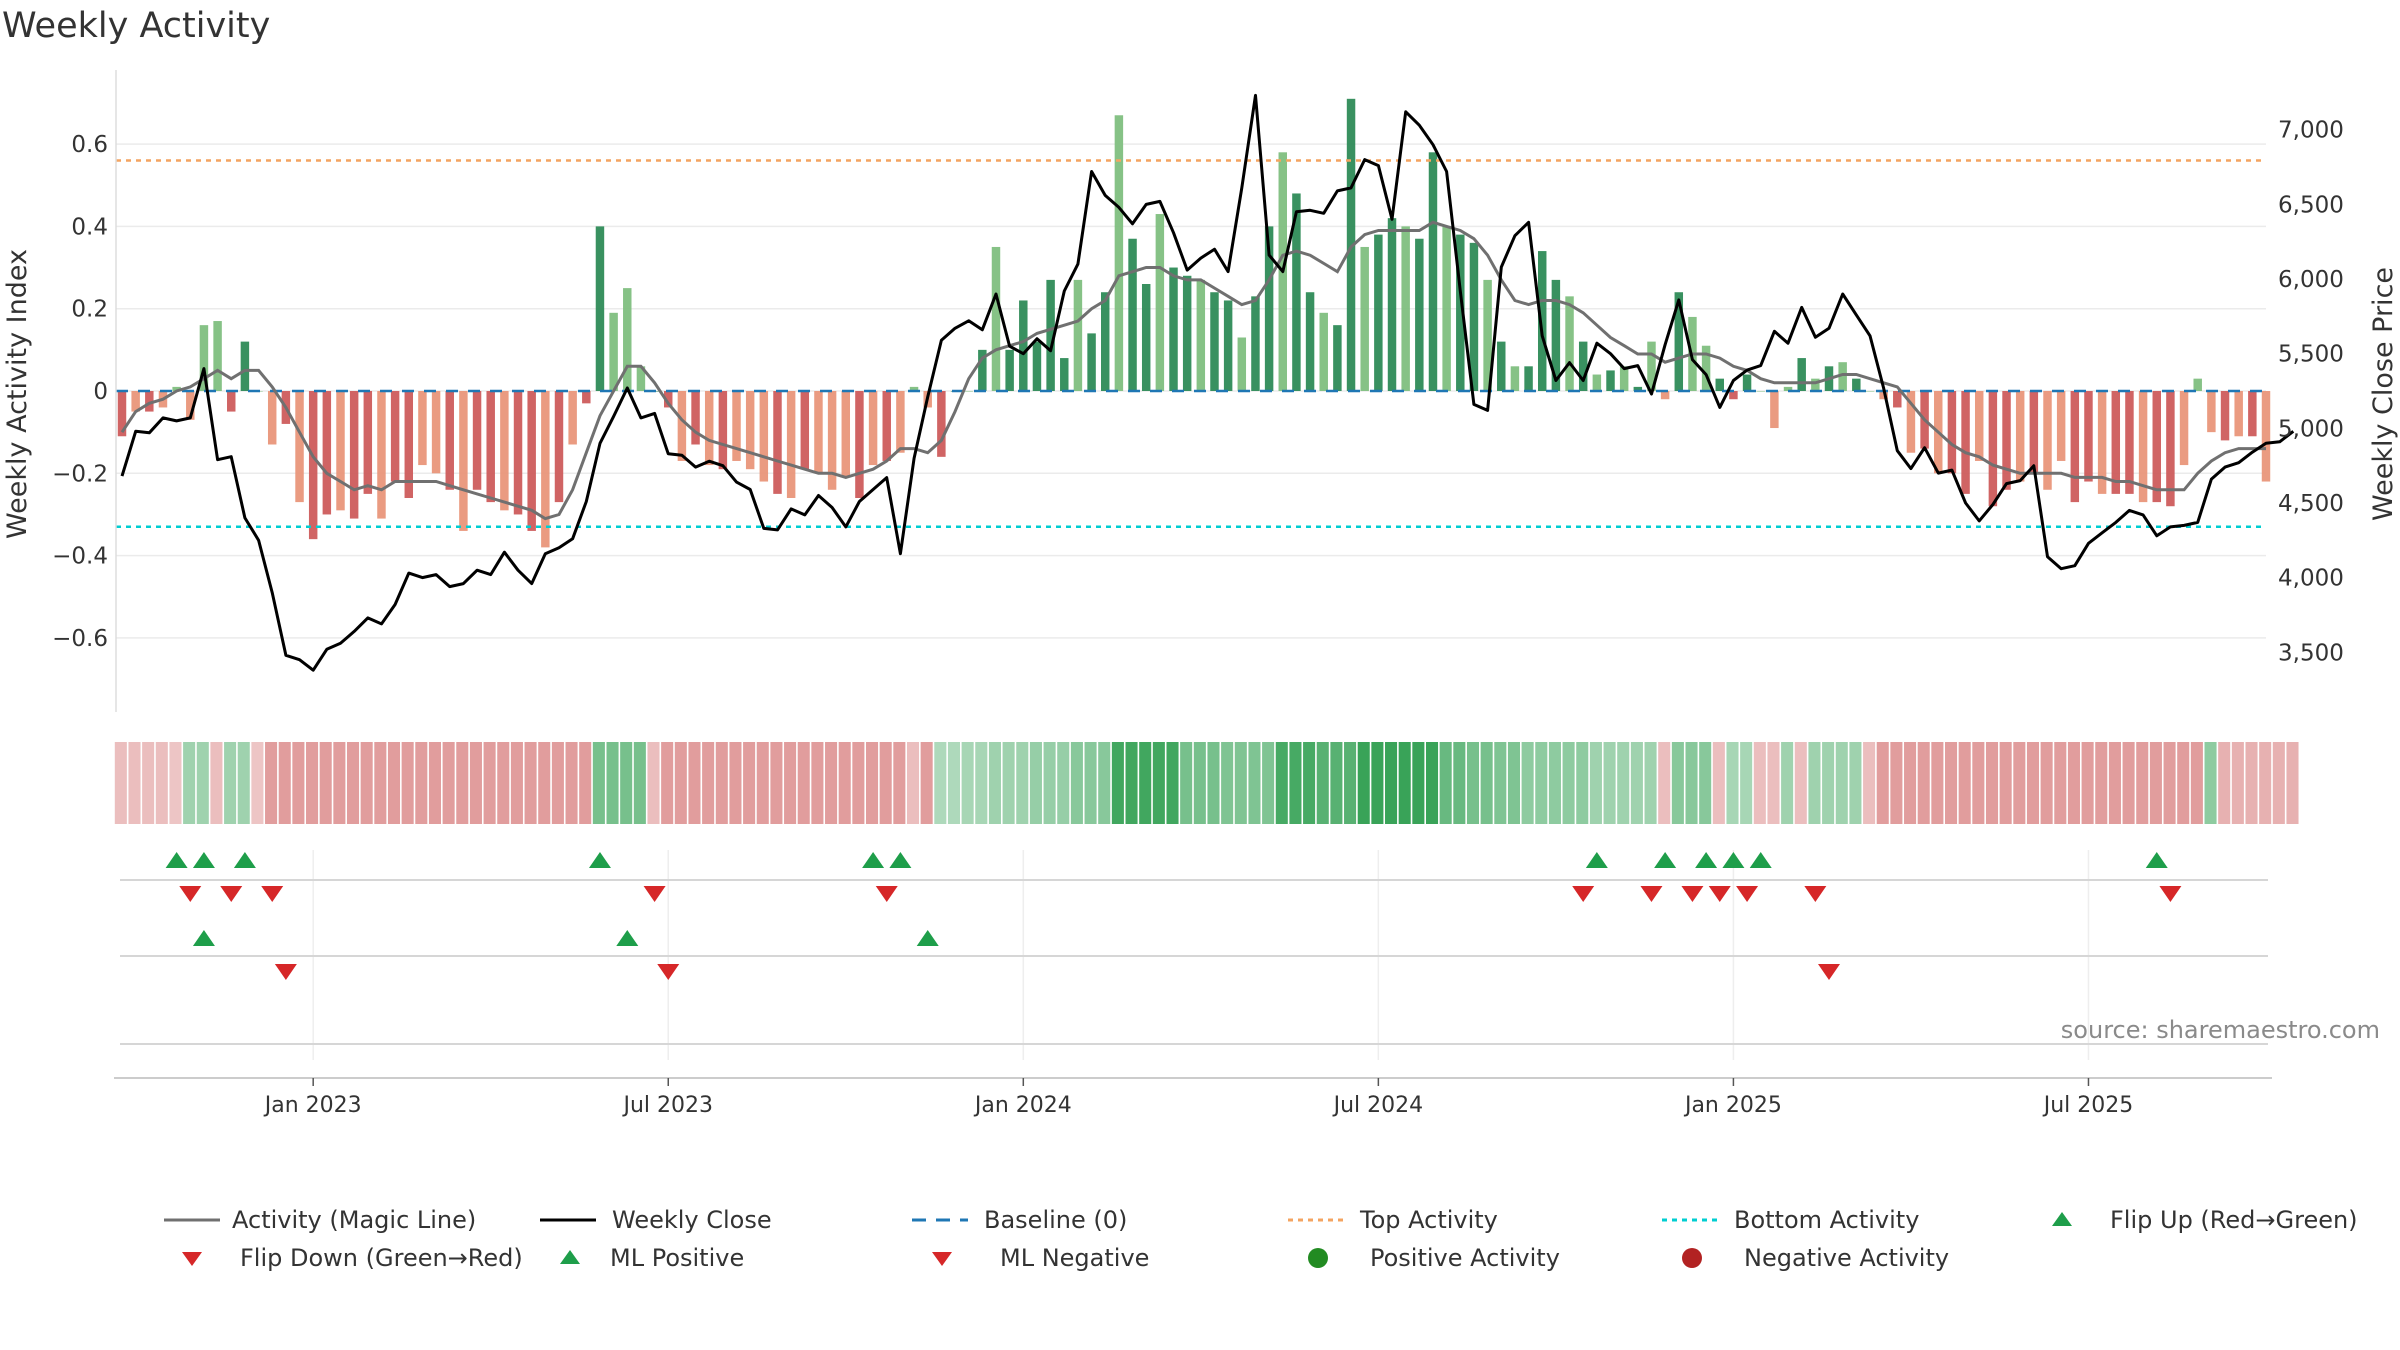 Image resolution: width=2400 pixels, height=1350 pixels. Describe the element at coordinates (667, 1105) in the screenshot. I see `x-tick-label: Jul 2023` at that location.